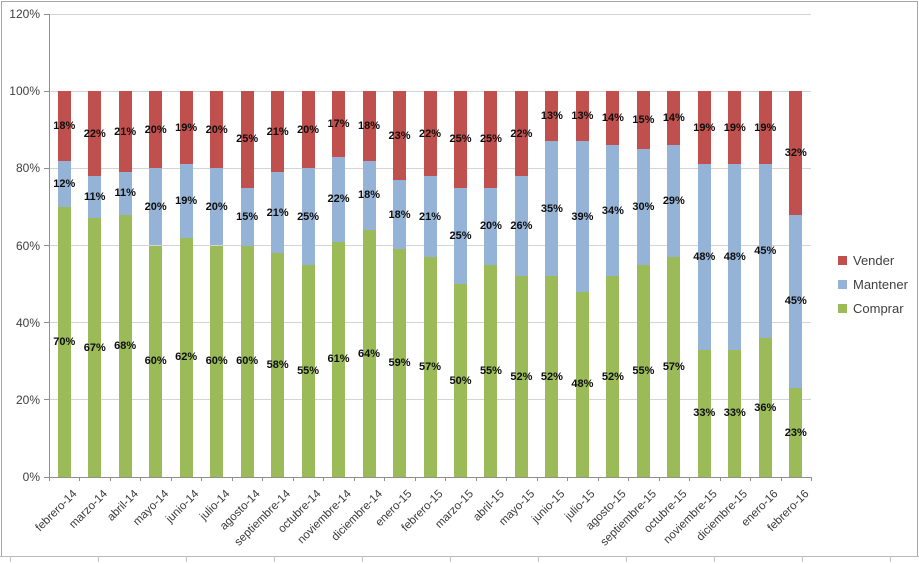 This screenshot has width=919, height=564. Describe the element at coordinates (490, 370) in the screenshot. I see `data-label-comprar: 55%` at that location.